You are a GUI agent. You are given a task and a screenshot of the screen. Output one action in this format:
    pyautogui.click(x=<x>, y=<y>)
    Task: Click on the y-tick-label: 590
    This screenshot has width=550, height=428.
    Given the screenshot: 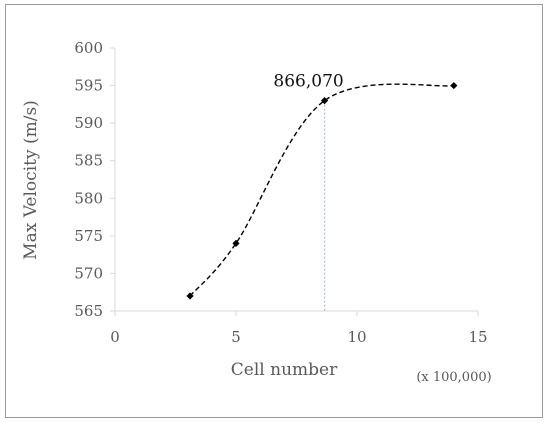 What is the action you would take?
    pyautogui.click(x=88, y=123)
    